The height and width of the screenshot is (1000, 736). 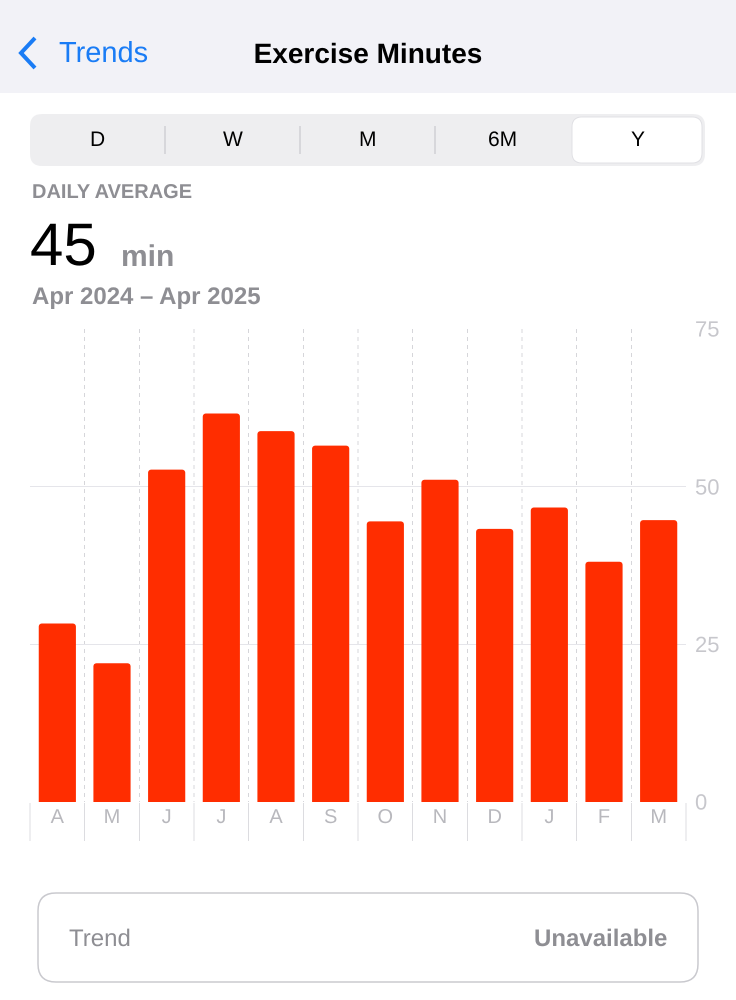 What do you see at coordinates (367, 139) in the screenshot?
I see `text: M` at bounding box center [367, 139].